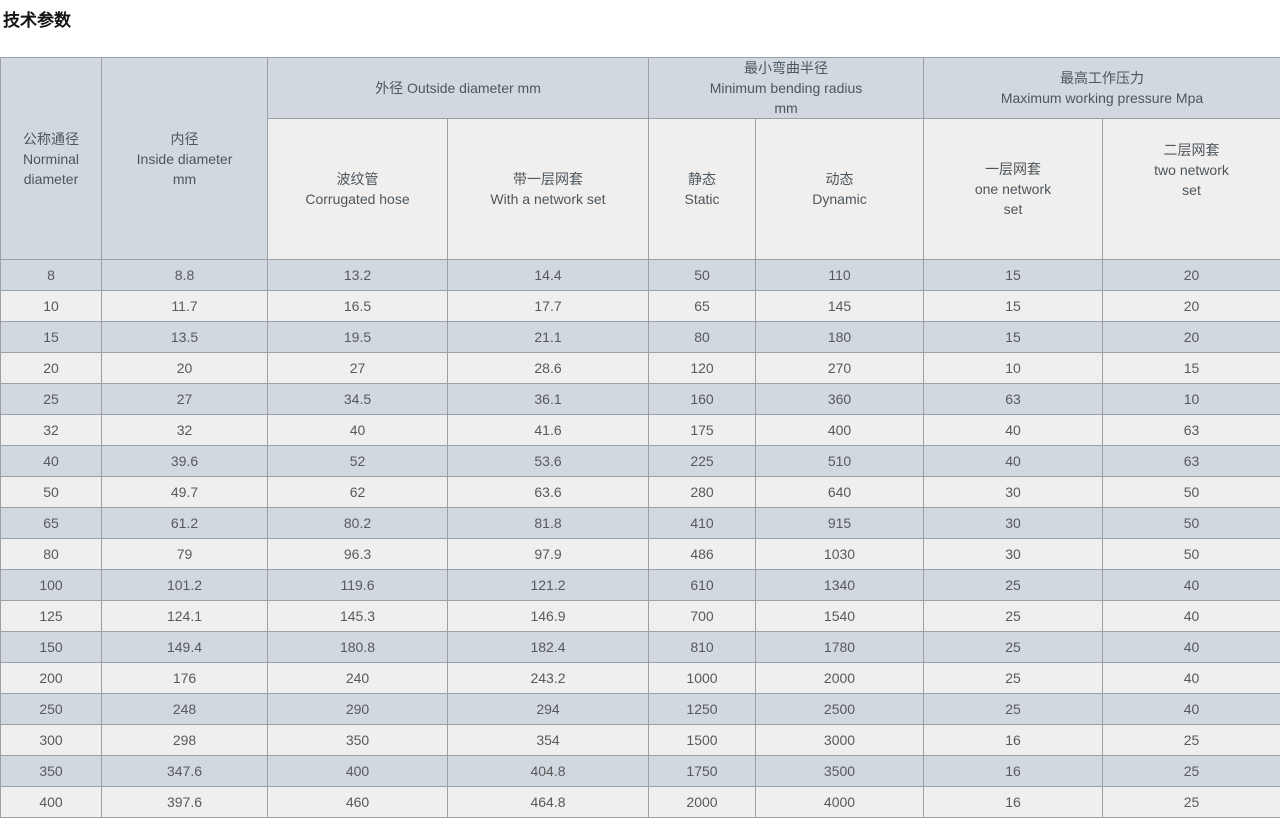  What do you see at coordinates (1013, 306) in the screenshot?
I see `table-cell: 15` at bounding box center [1013, 306].